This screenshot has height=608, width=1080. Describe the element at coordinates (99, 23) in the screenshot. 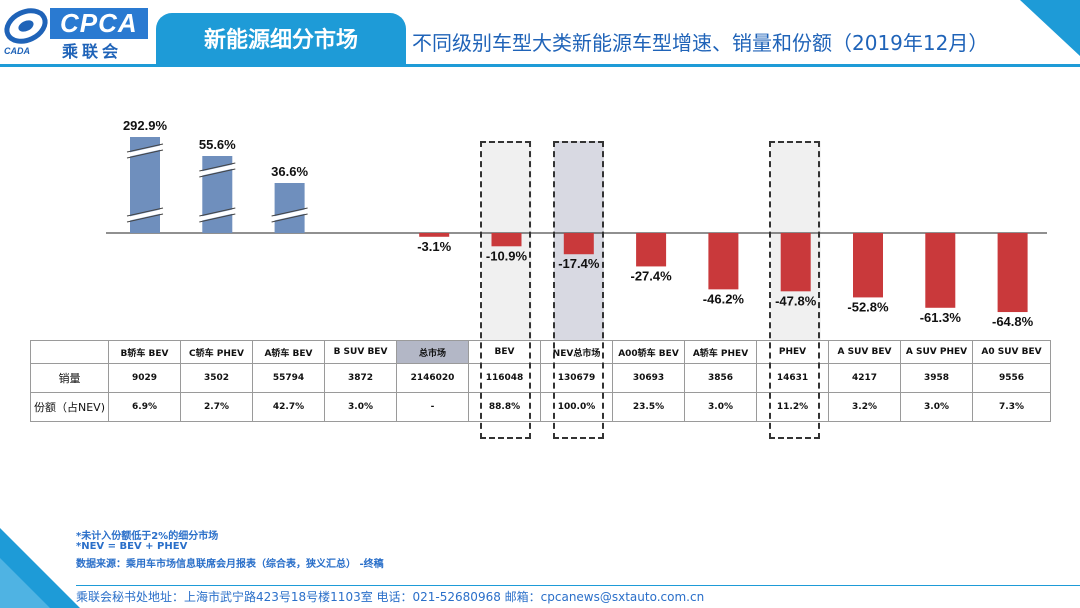

I see `brand-name-en: CPCA` at that location.